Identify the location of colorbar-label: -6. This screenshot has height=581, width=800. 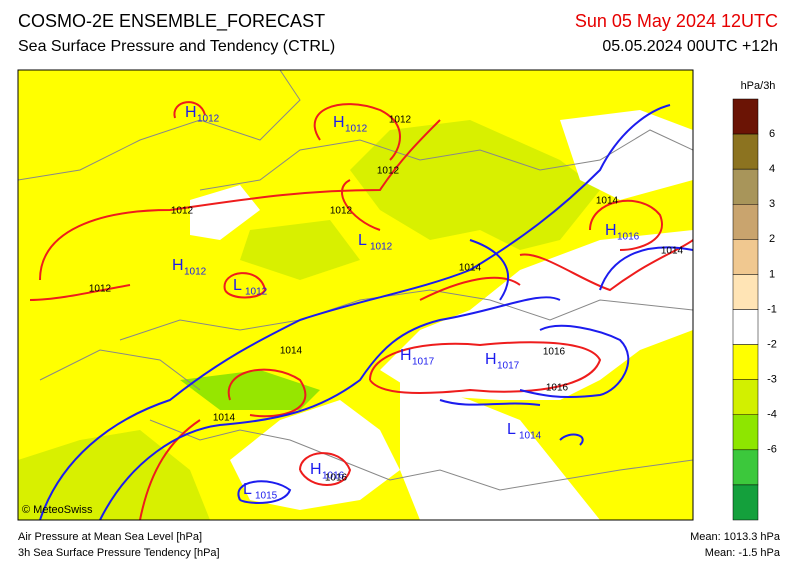
(772, 450).